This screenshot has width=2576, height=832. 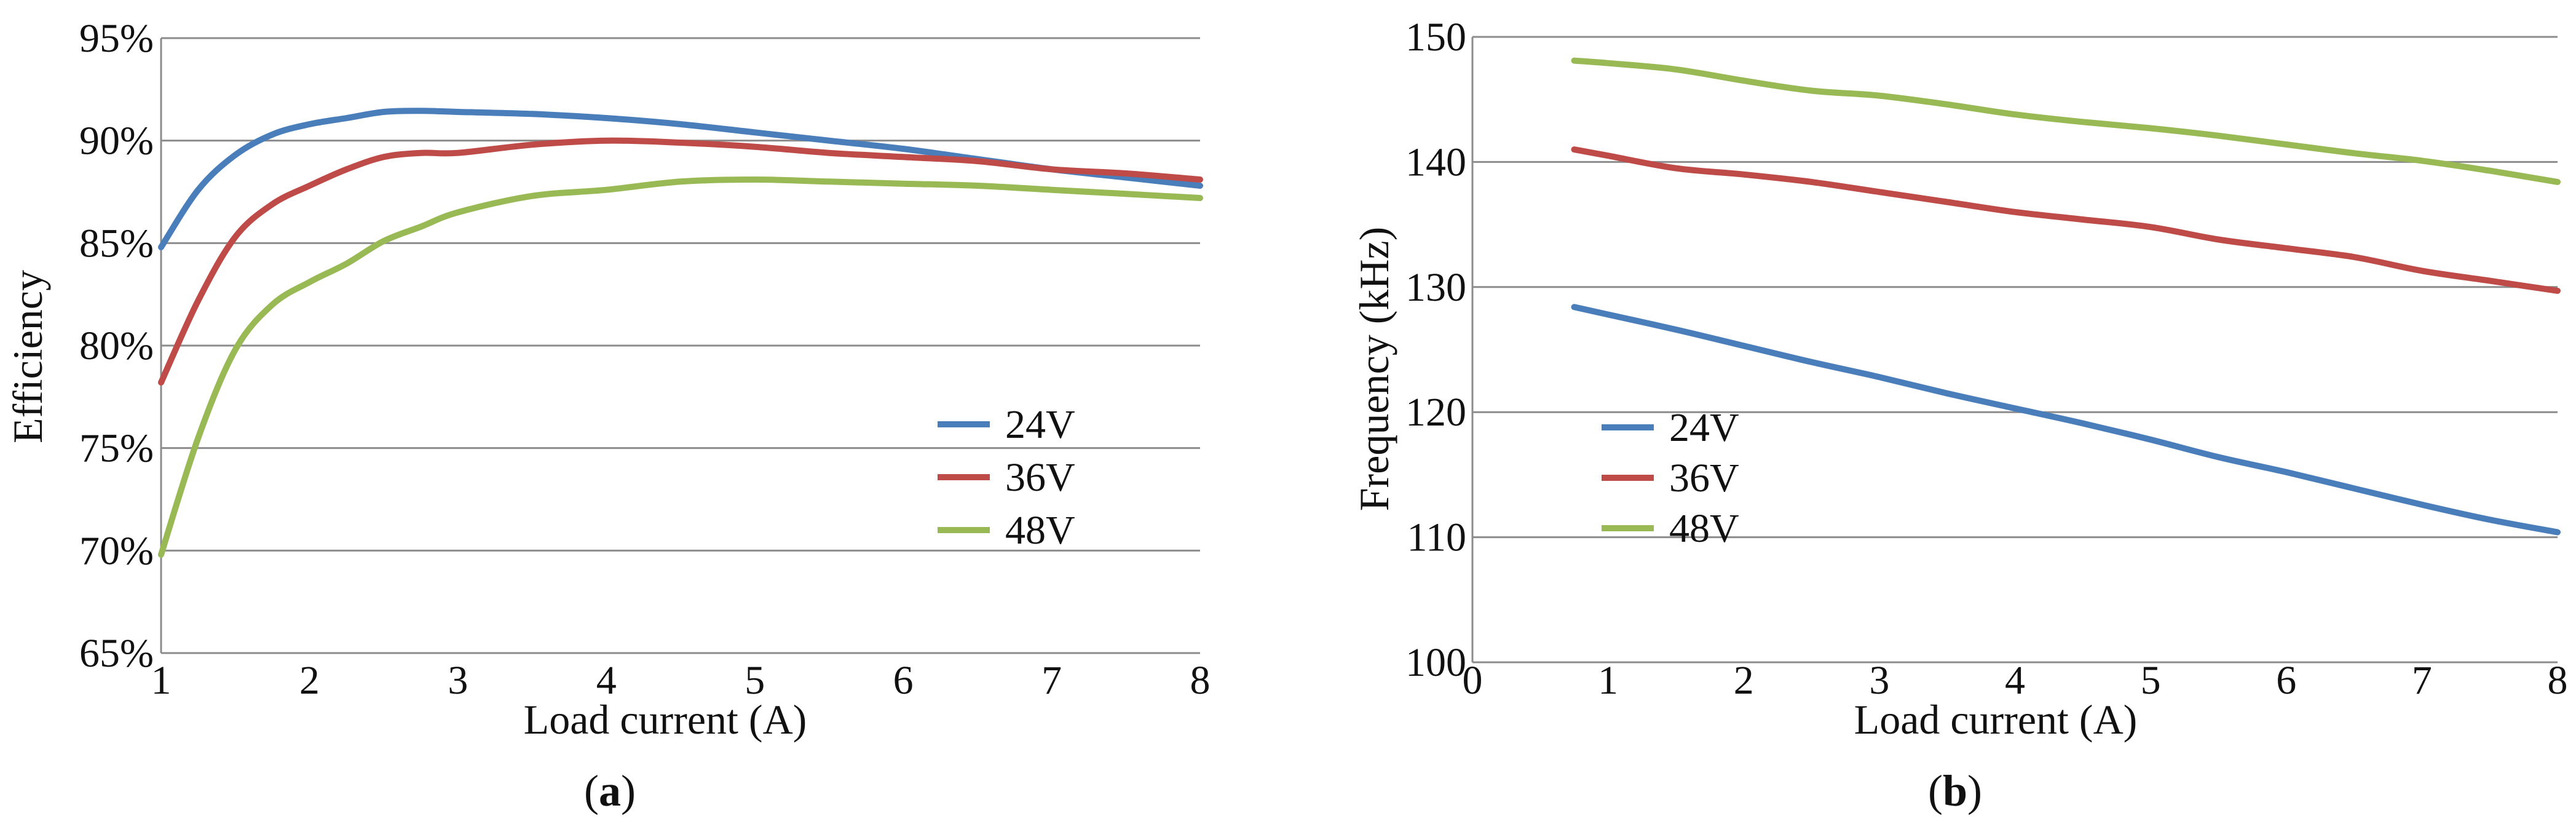 What do you see at coordinates (117, 39) in the screenshot?
I see `efficiency-y-tick-label: 95%` at bounding box center [117, 39].